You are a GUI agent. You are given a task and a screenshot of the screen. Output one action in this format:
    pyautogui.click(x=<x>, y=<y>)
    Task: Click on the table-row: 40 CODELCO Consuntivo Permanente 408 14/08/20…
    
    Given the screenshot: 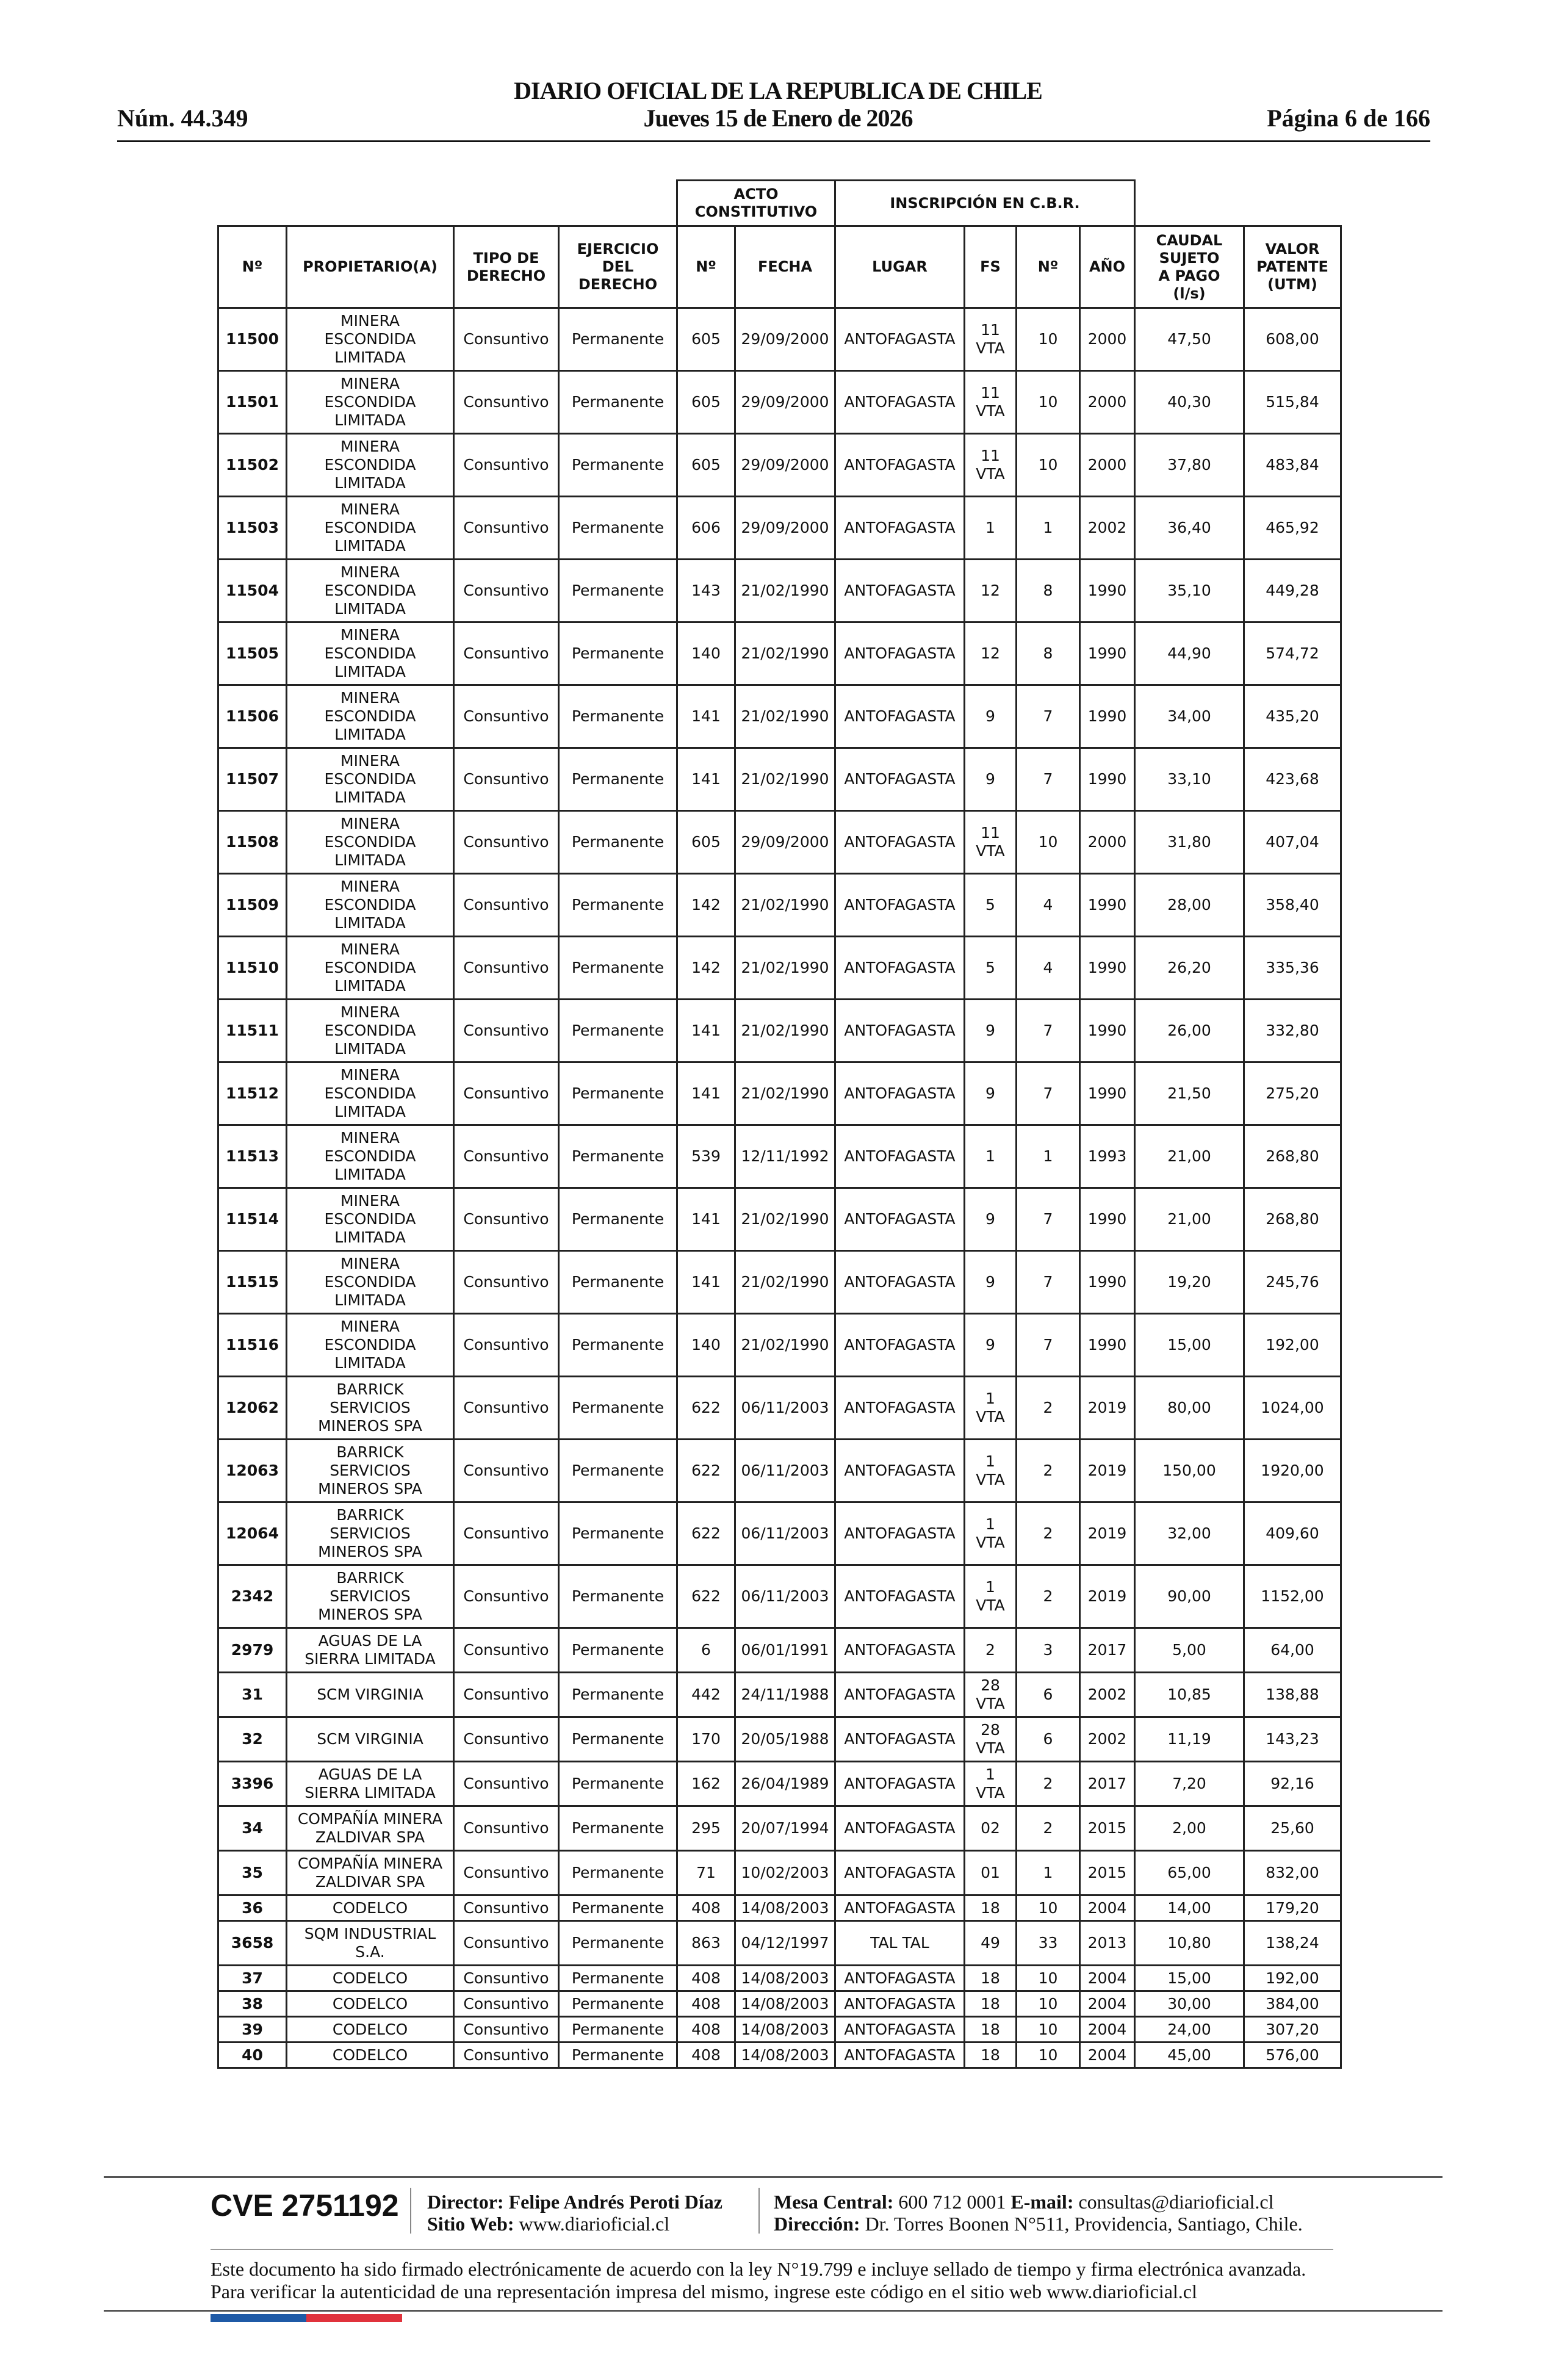 What is the action you would take?
    pyautogui.click(x=779, y=2055)
    